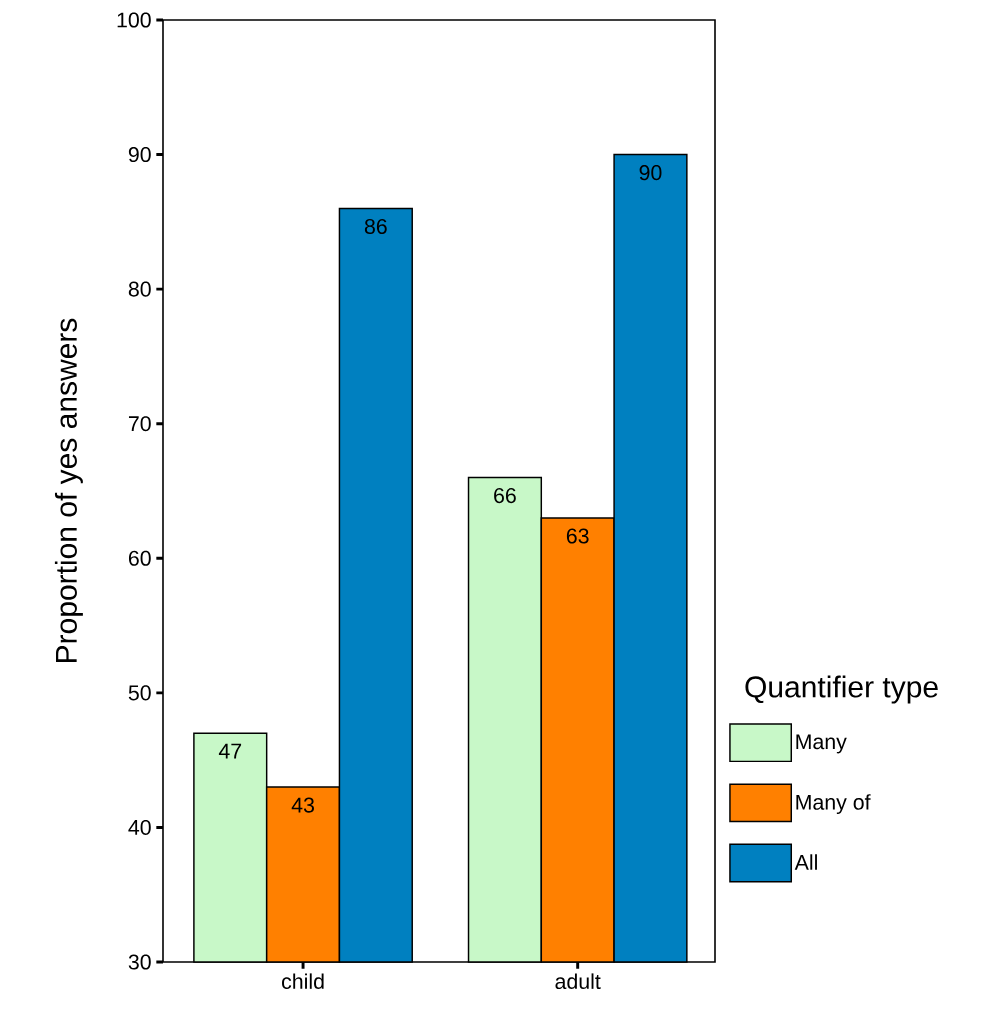 This screenshot has height=1013, width=993. I want to click on y-tick-label: 70, so click(139, 424).